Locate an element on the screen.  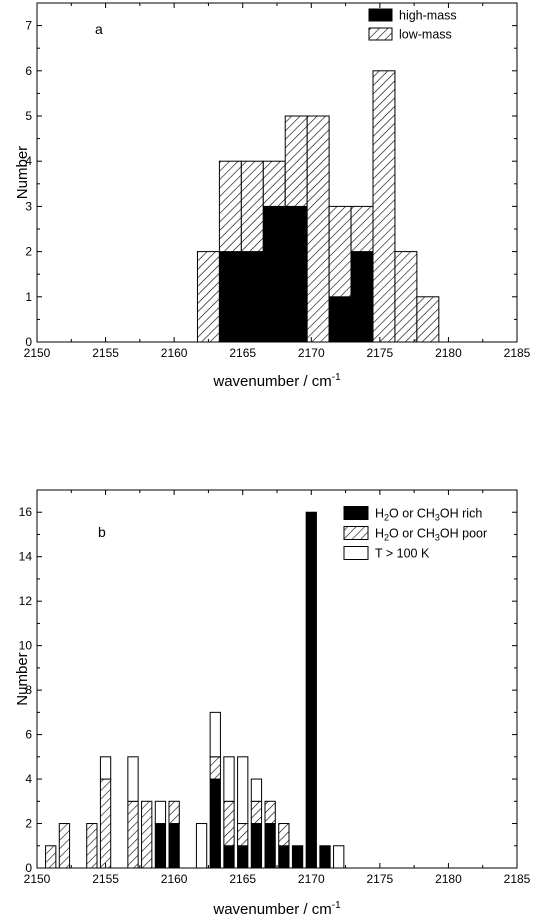
bar-solid-2172.1 is located at coordinates (340, 319).